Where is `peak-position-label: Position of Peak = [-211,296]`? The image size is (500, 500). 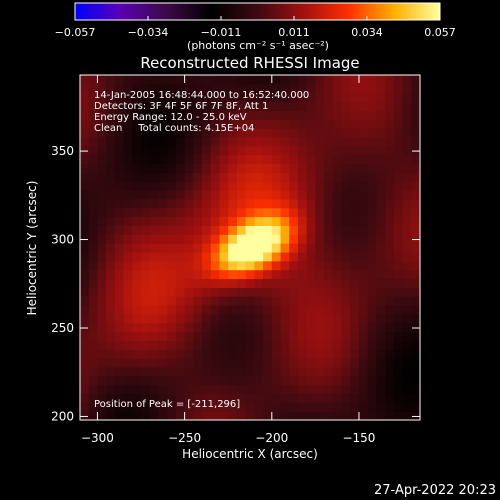
peak-position-label: Position of Peak = [-211,296] is located at coordinates (167, 404).